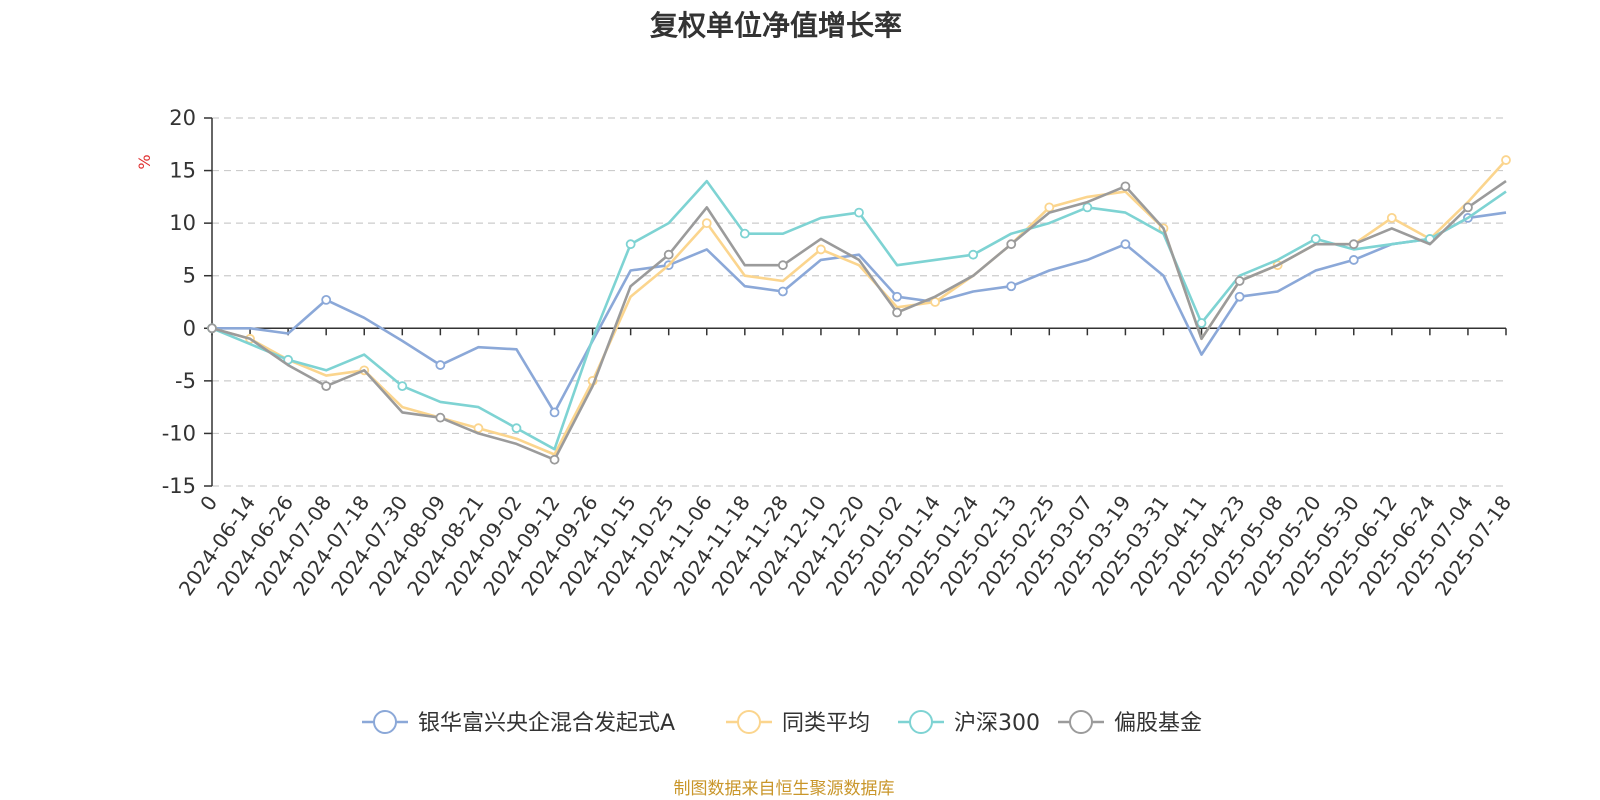 The height and width of the screenshot is (800, 1600). Describe the element at coordinates (179, 433) in the screenshot. I see `y-tick-label: -10` at that location.